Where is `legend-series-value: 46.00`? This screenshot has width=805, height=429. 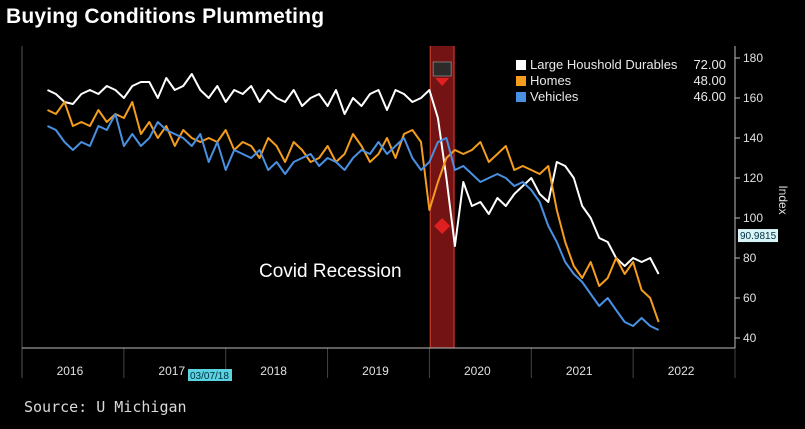 legend-series-value: 46.00 is located at coordinates (709, 96).